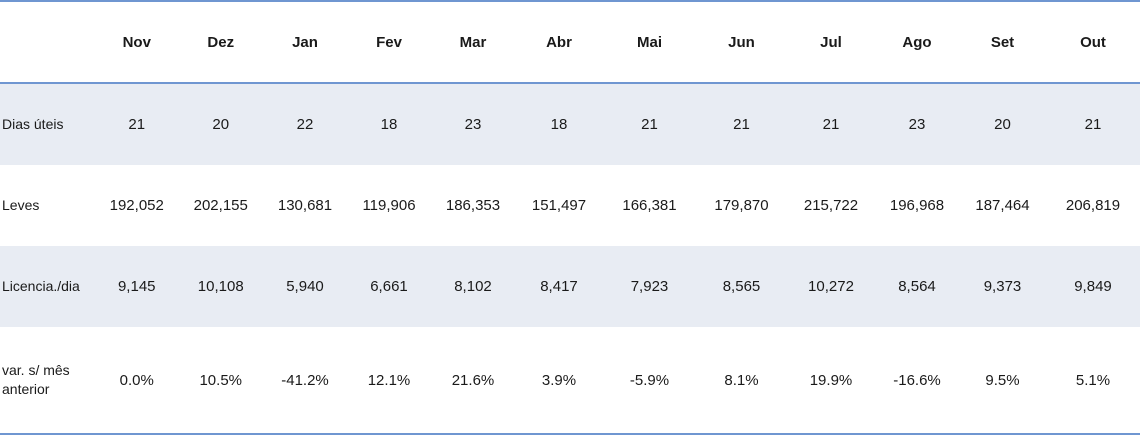 This screenshot has height=437, width=1140. What do you see at coordinates (305, 205) in the screenshot?
I see `table-cell: 130,681` at bounding box center [305, 205].